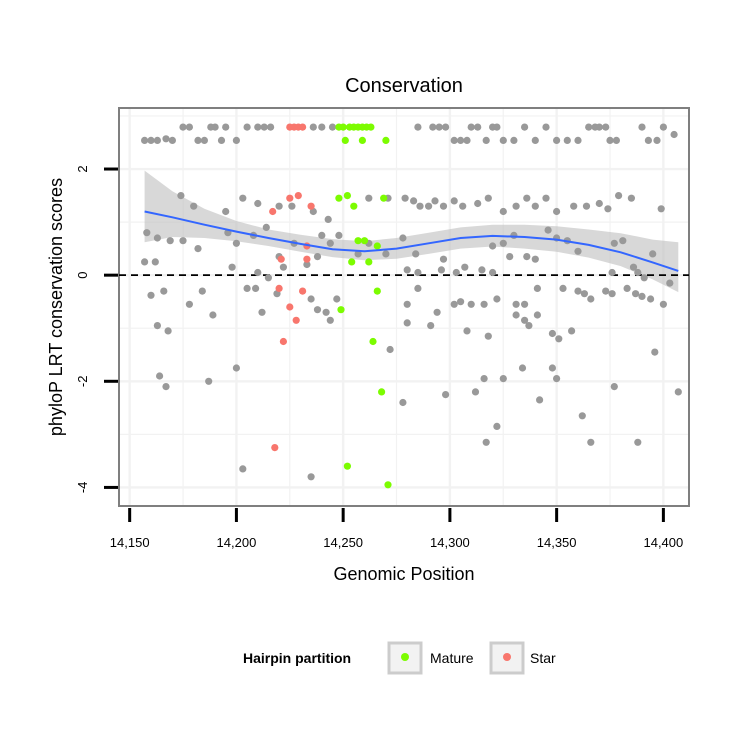 The width and height of the screenshot is (750, 750). What do you see at coordinates (543, 658) in the screenshot?
I see `legend-label-star: Star` at bounding box center [543, 658].